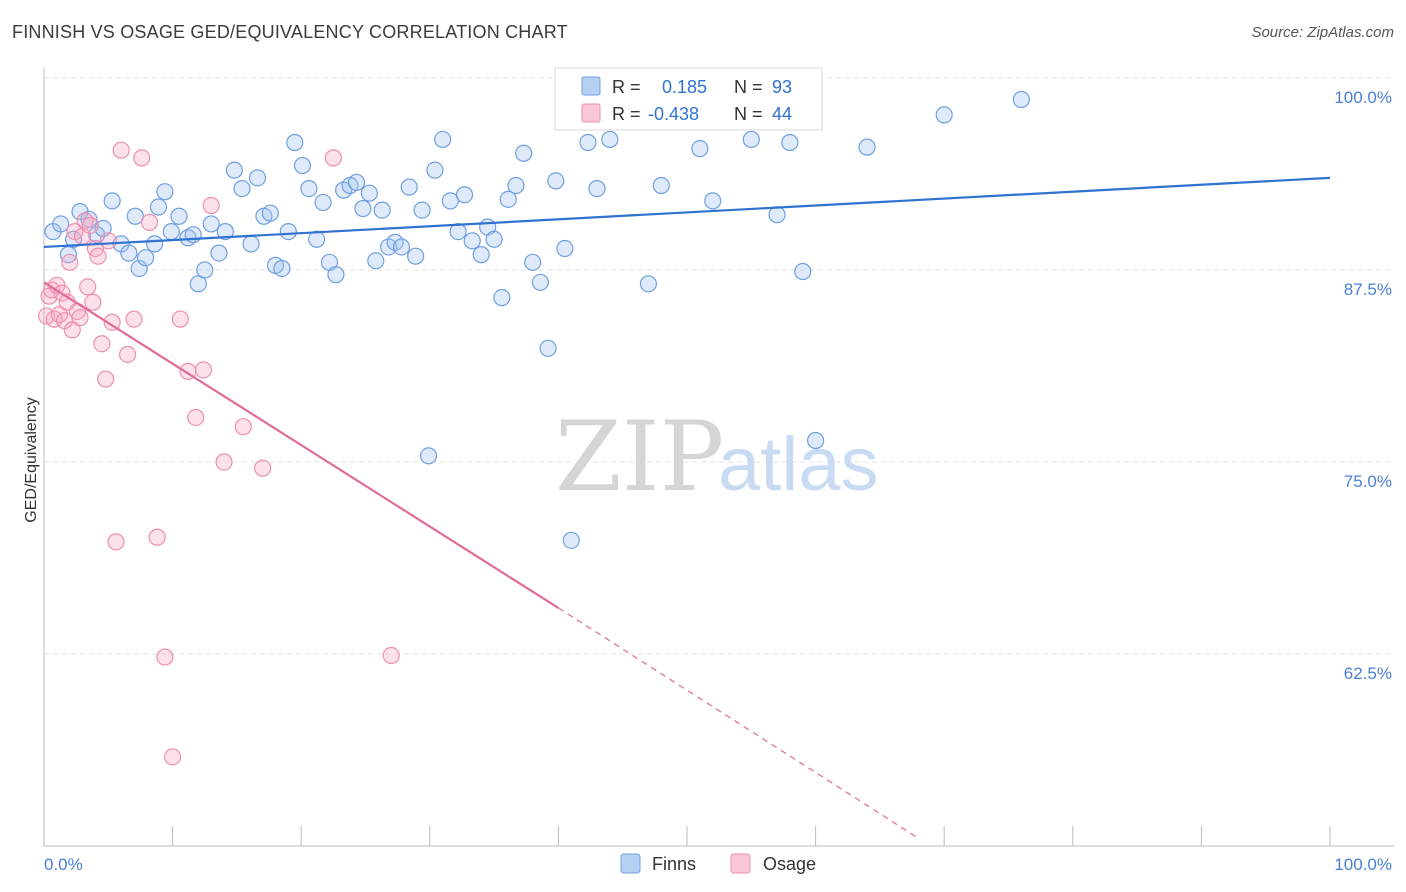 This screenshot has width=1406, height=892. Describe the element at coordinates (798, 464) in the screenshot. I see `watermark-atlas: atlas` at that location.